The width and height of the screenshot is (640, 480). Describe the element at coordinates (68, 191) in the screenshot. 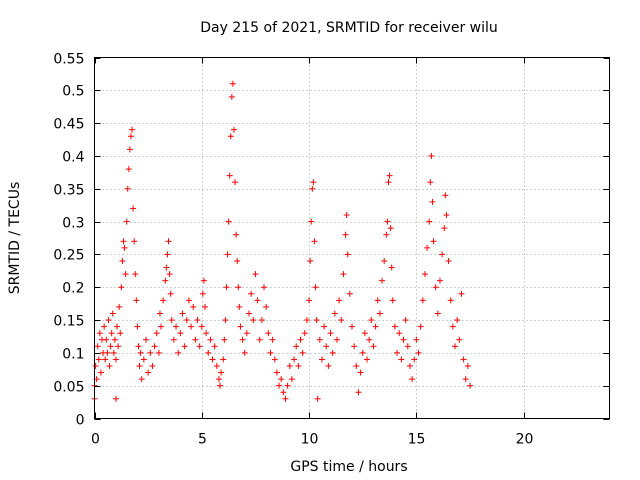

I see `y-tick-label: 0.35` at that location.